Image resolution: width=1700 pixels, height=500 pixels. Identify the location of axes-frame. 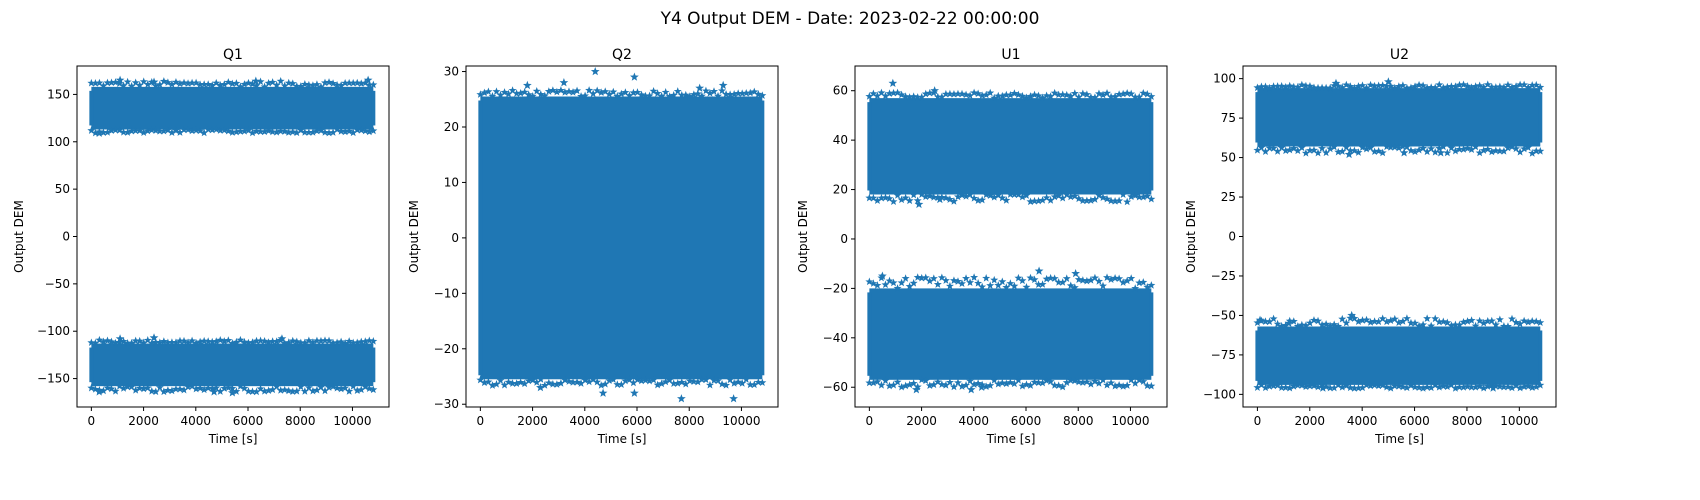
(1011, 236).